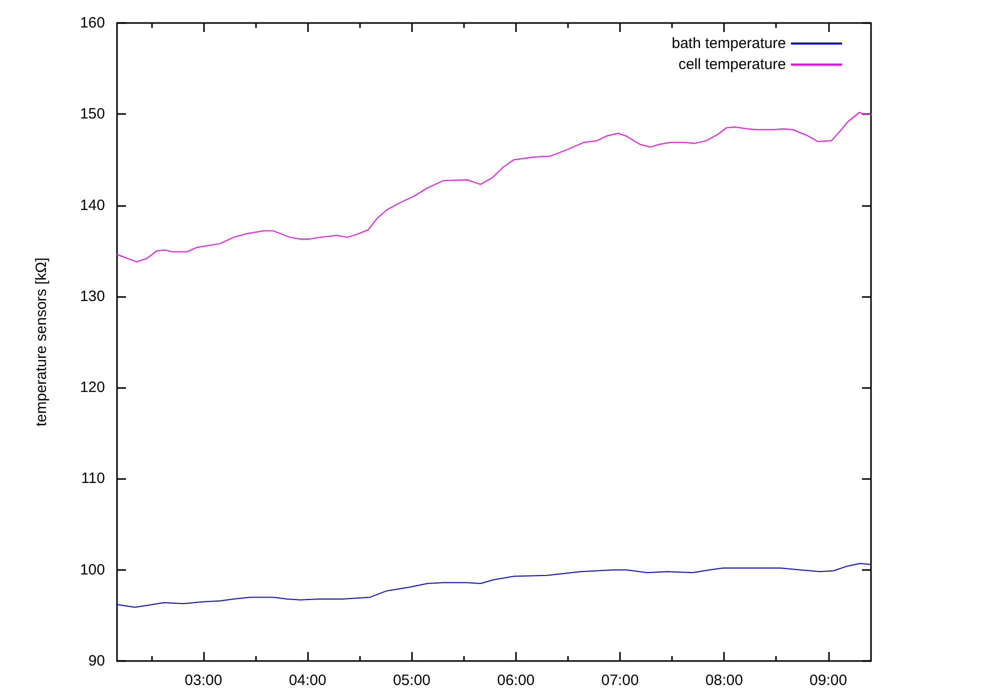 The height and width of the screenshot is (700, 1000). What do you see at coordinates (724, 680) in the screenshot?
I see `x-tick-label: 08:00` at bounding box center [724, 680].